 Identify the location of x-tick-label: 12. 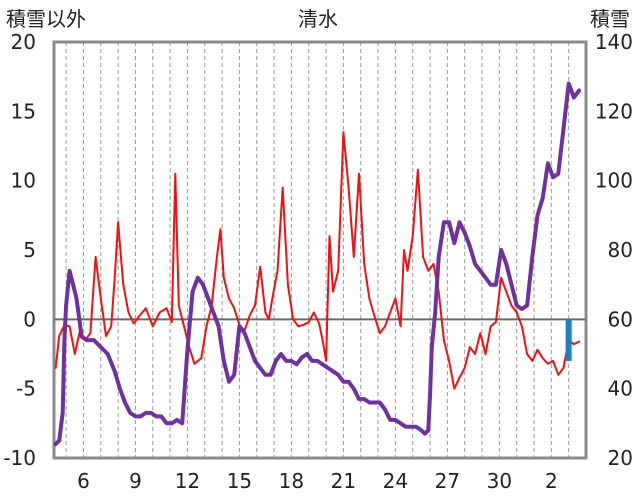
(187, 481).